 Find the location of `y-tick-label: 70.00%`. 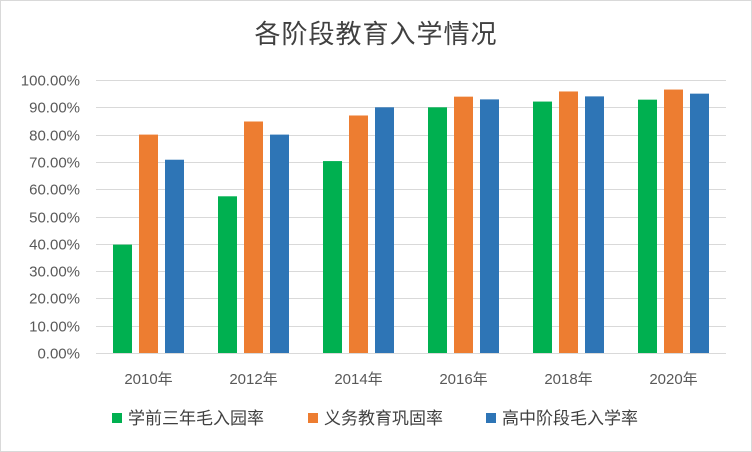

y-tick-label: 70.00% is located at coordinates (54, 163).